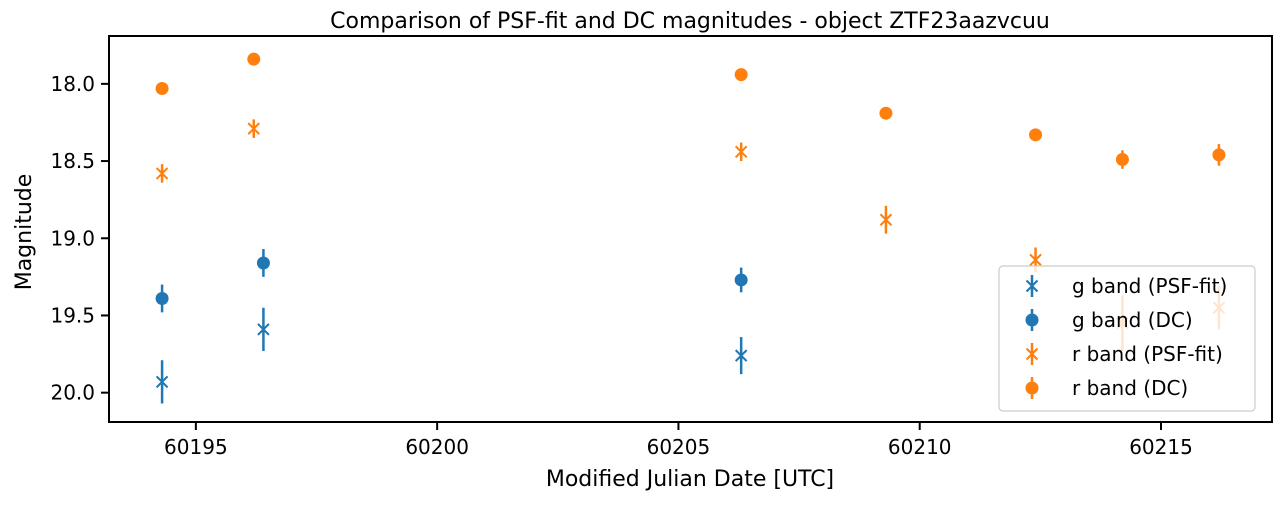 The width and height of the screenshot is (1280, 506). Describe the element at coordinates (196, 447) in the screenshot. I see `x-tick-label: 60195` at that location.